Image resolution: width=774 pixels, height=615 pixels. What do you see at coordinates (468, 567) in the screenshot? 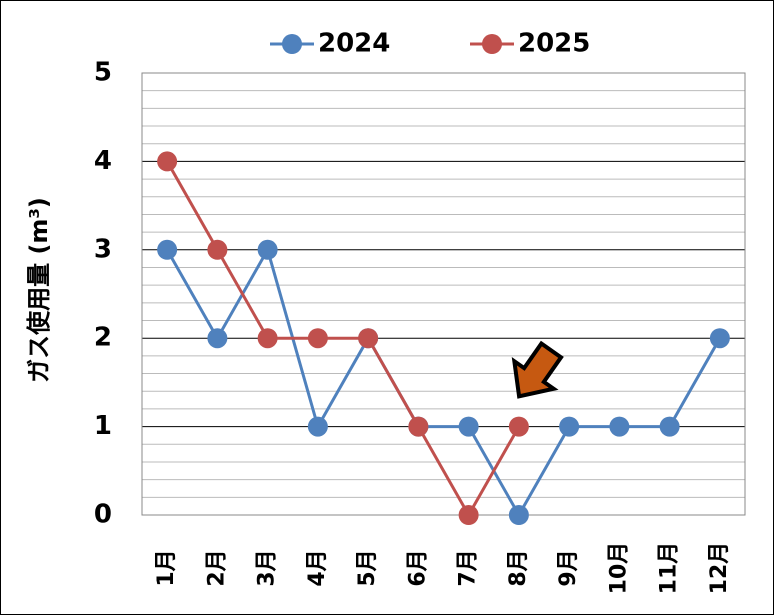
I see `x-tick-label: 7月` at bounding box center [468, 567].